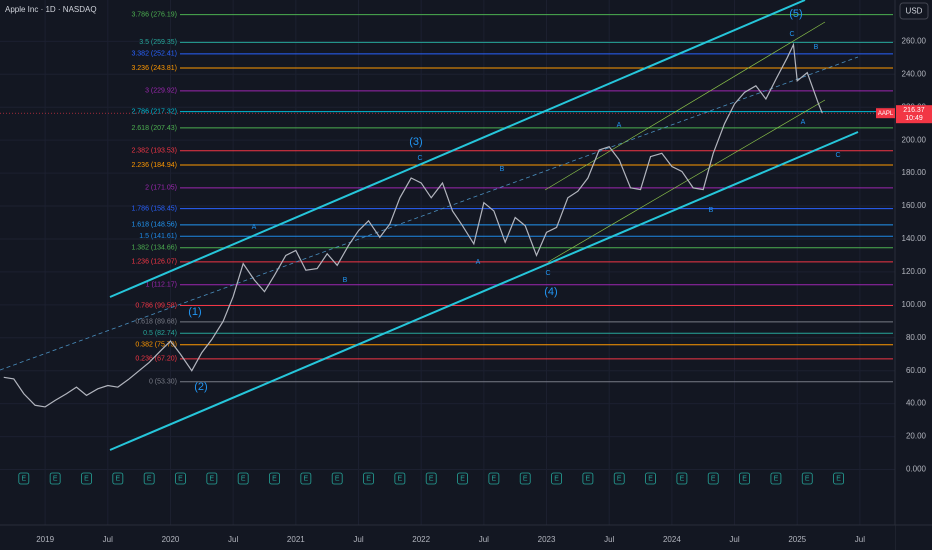 Image resolution: width=932 pixels, height=550 pixels. What do you see at coordinates (154, 225) in the screenshot?
I see `fib-label: 1.618 (148.56)` at bounding box center [154, 225].